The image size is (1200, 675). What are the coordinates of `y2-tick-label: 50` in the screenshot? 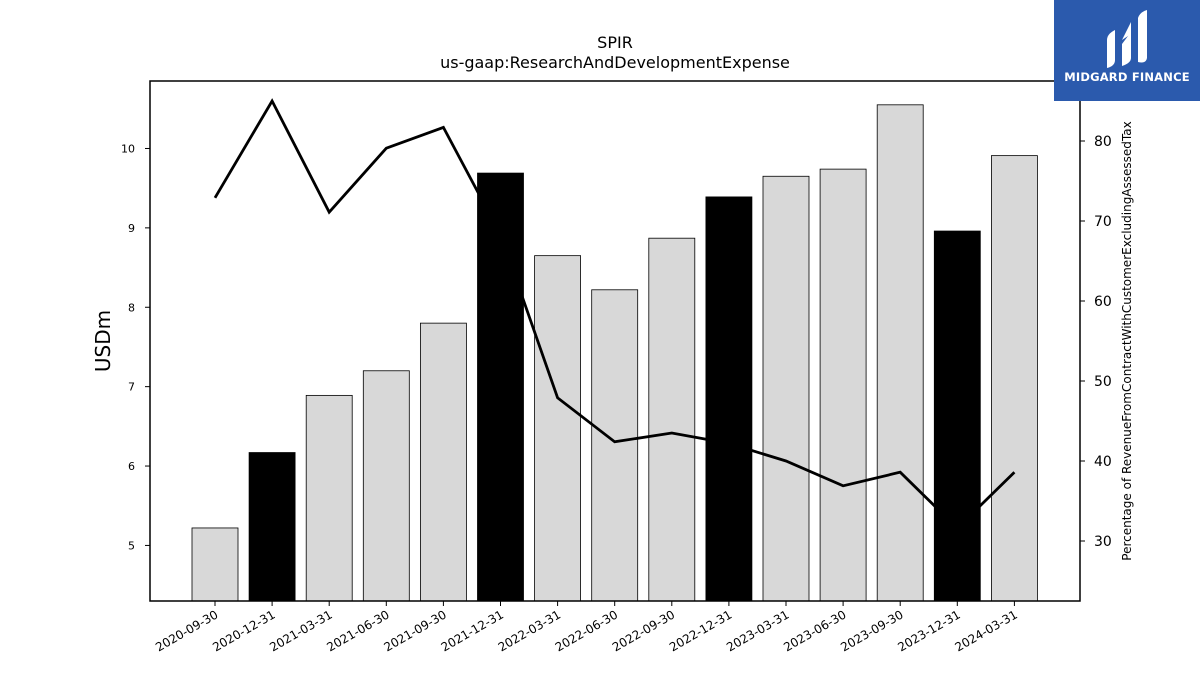 It's located at (1103, 382).